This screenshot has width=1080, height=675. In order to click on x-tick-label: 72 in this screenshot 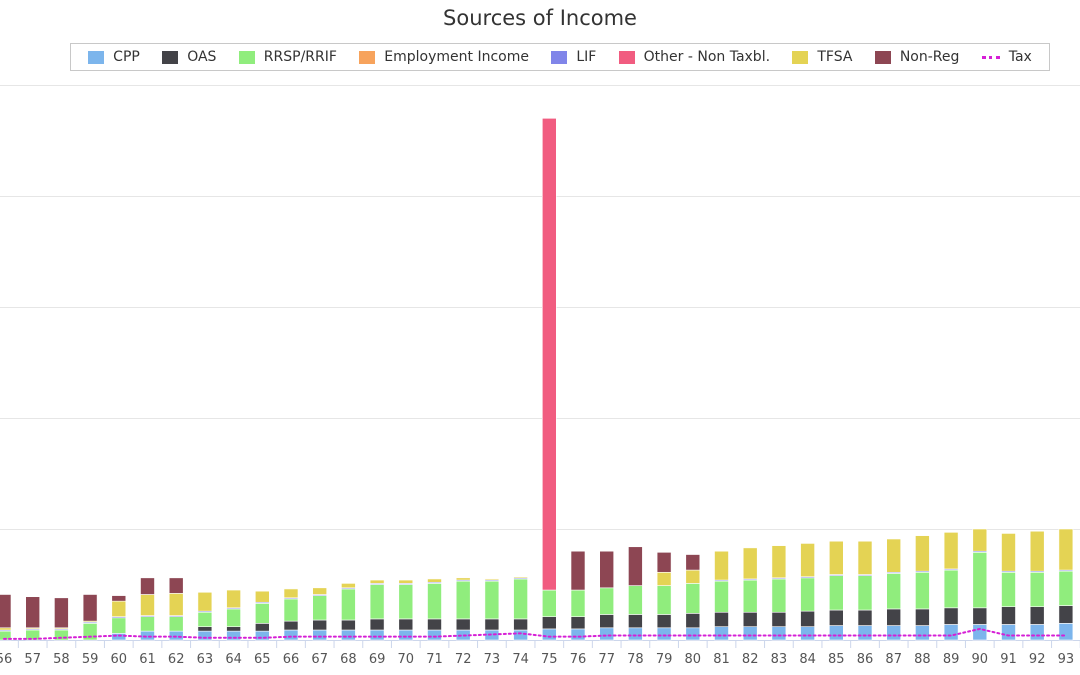, I will do `click(463, 659)`.